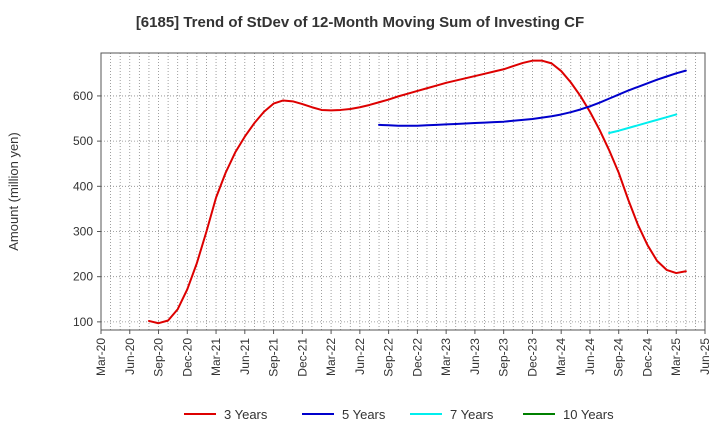  Describe the element at coordinates (676, 357) in the screenshot. I see `x-tick-label: Mar-25` at that location.